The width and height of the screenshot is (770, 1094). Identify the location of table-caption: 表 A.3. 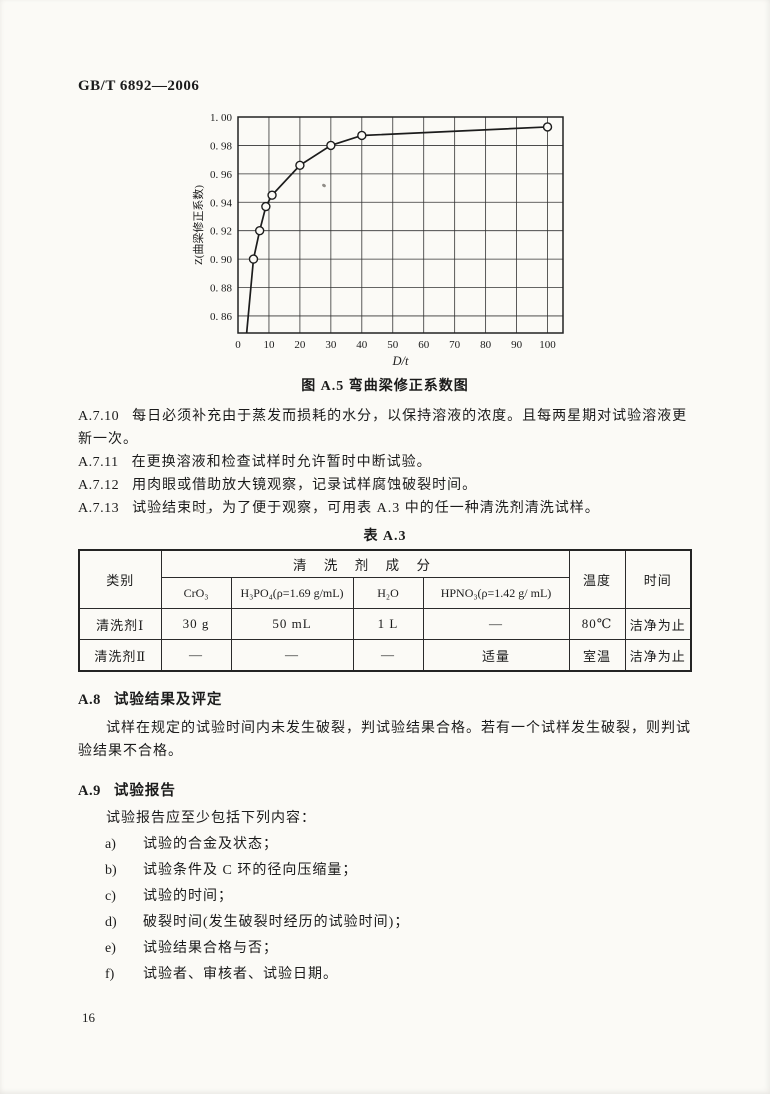
(385, 536).